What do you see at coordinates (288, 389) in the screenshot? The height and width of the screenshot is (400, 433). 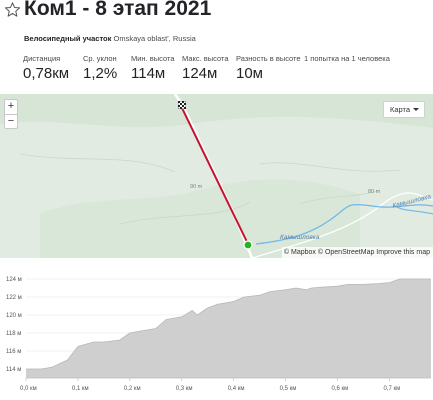 I see `x-tick-label: 0,5 км` at bounding box center [288, 389].